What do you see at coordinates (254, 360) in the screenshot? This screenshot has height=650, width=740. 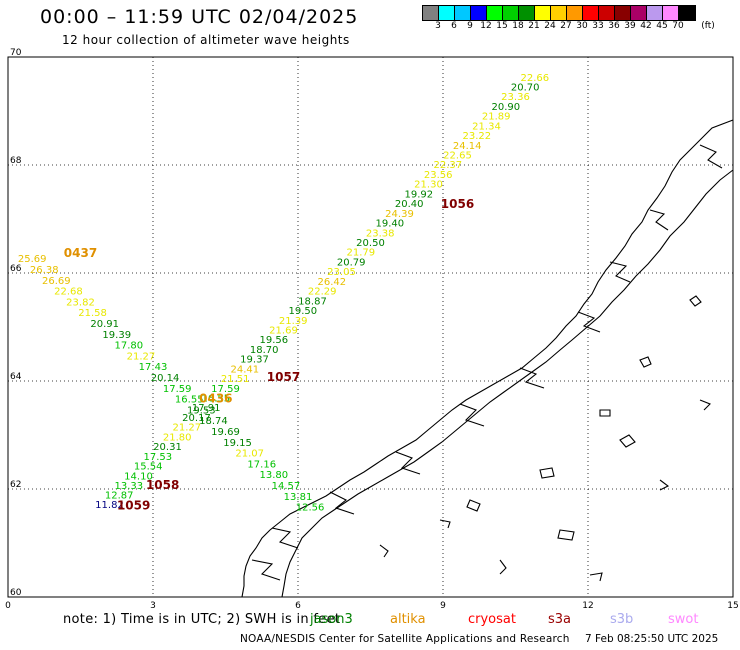 I see `wave-height-label: 19.37` at bounding box center [254, 360].